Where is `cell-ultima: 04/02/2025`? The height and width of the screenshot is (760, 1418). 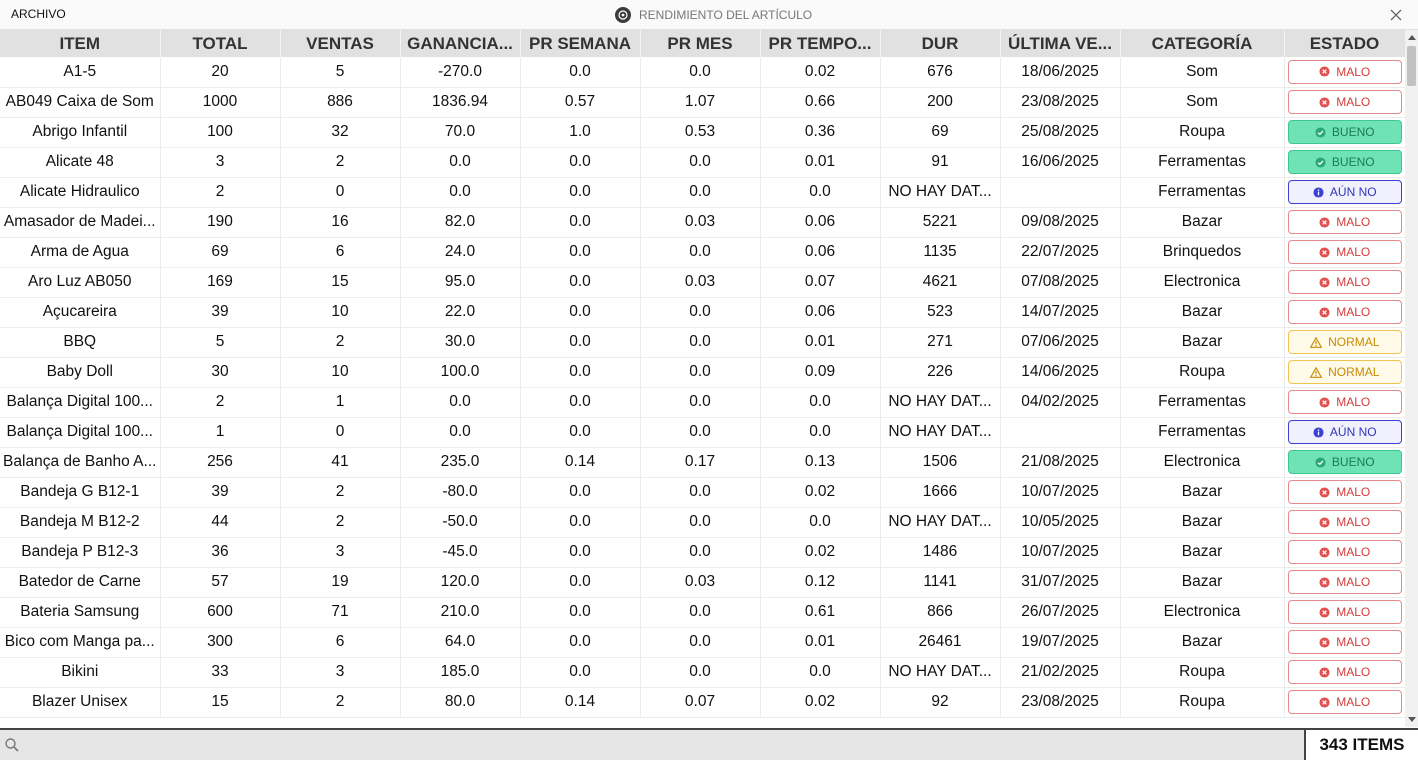 cell-ultima: 04/02/2025 is located at coordinates (1060, 402).